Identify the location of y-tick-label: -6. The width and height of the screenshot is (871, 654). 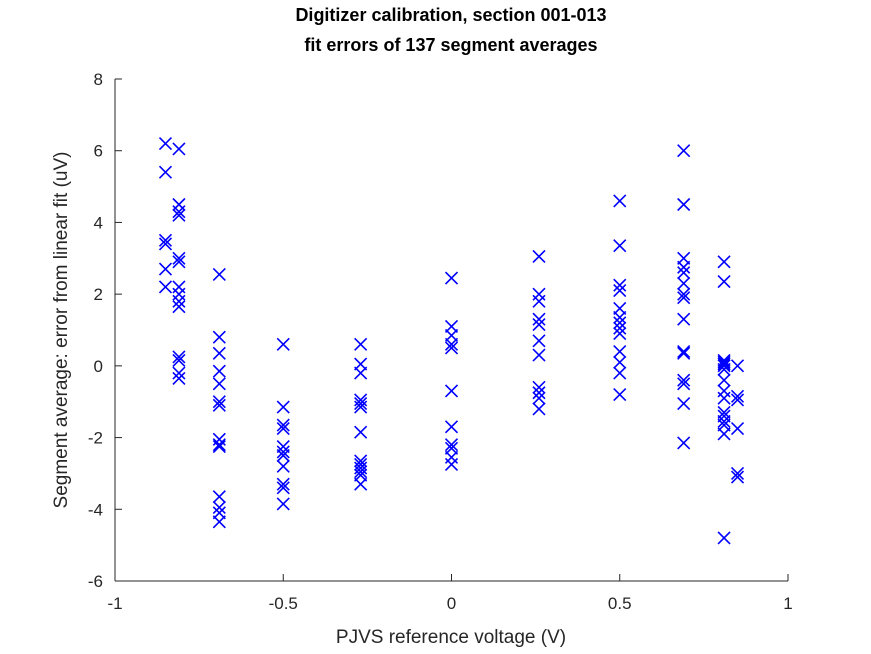
(95, 581).